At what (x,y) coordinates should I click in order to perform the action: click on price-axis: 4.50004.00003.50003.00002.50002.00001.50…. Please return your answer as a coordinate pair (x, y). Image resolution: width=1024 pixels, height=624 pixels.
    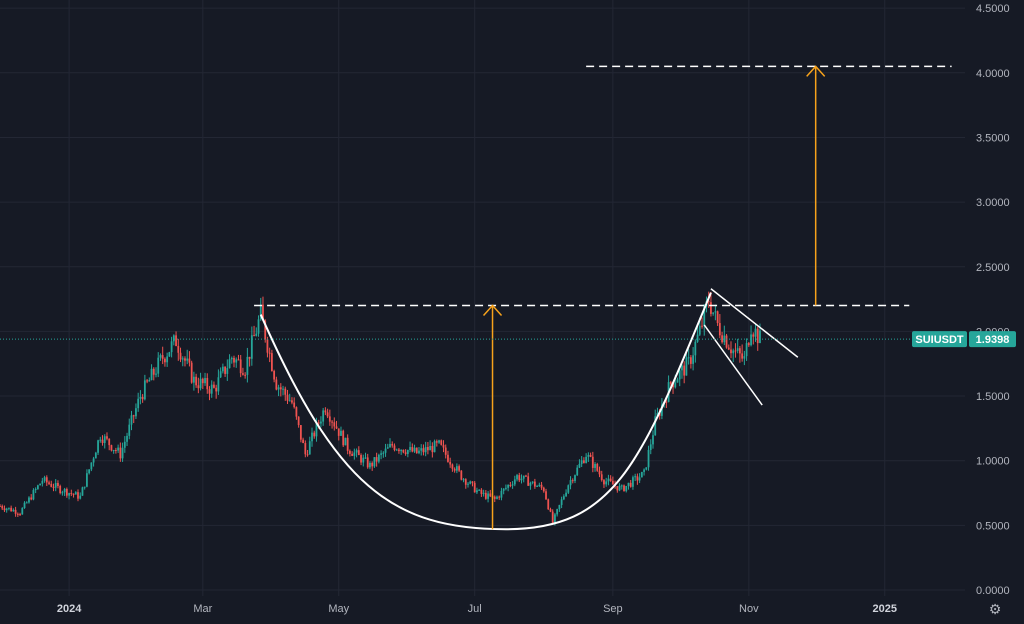
    Looking at the image, I should click on (993, 300).